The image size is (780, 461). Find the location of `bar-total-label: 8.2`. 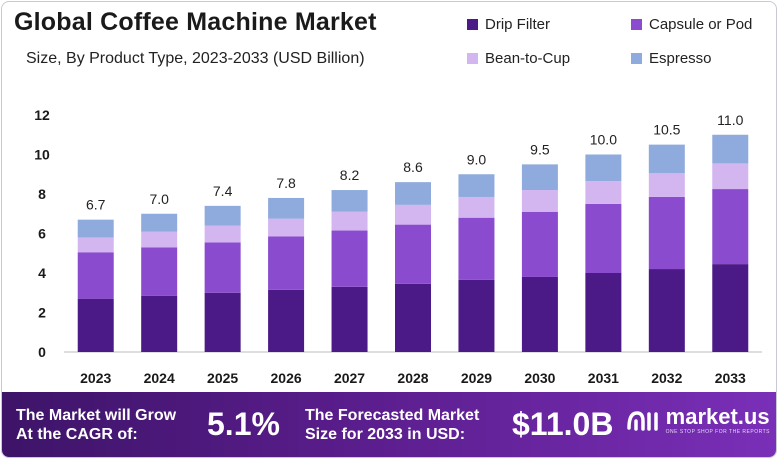

bar-total-label: 8.2 is located at coordinates (350, 175).